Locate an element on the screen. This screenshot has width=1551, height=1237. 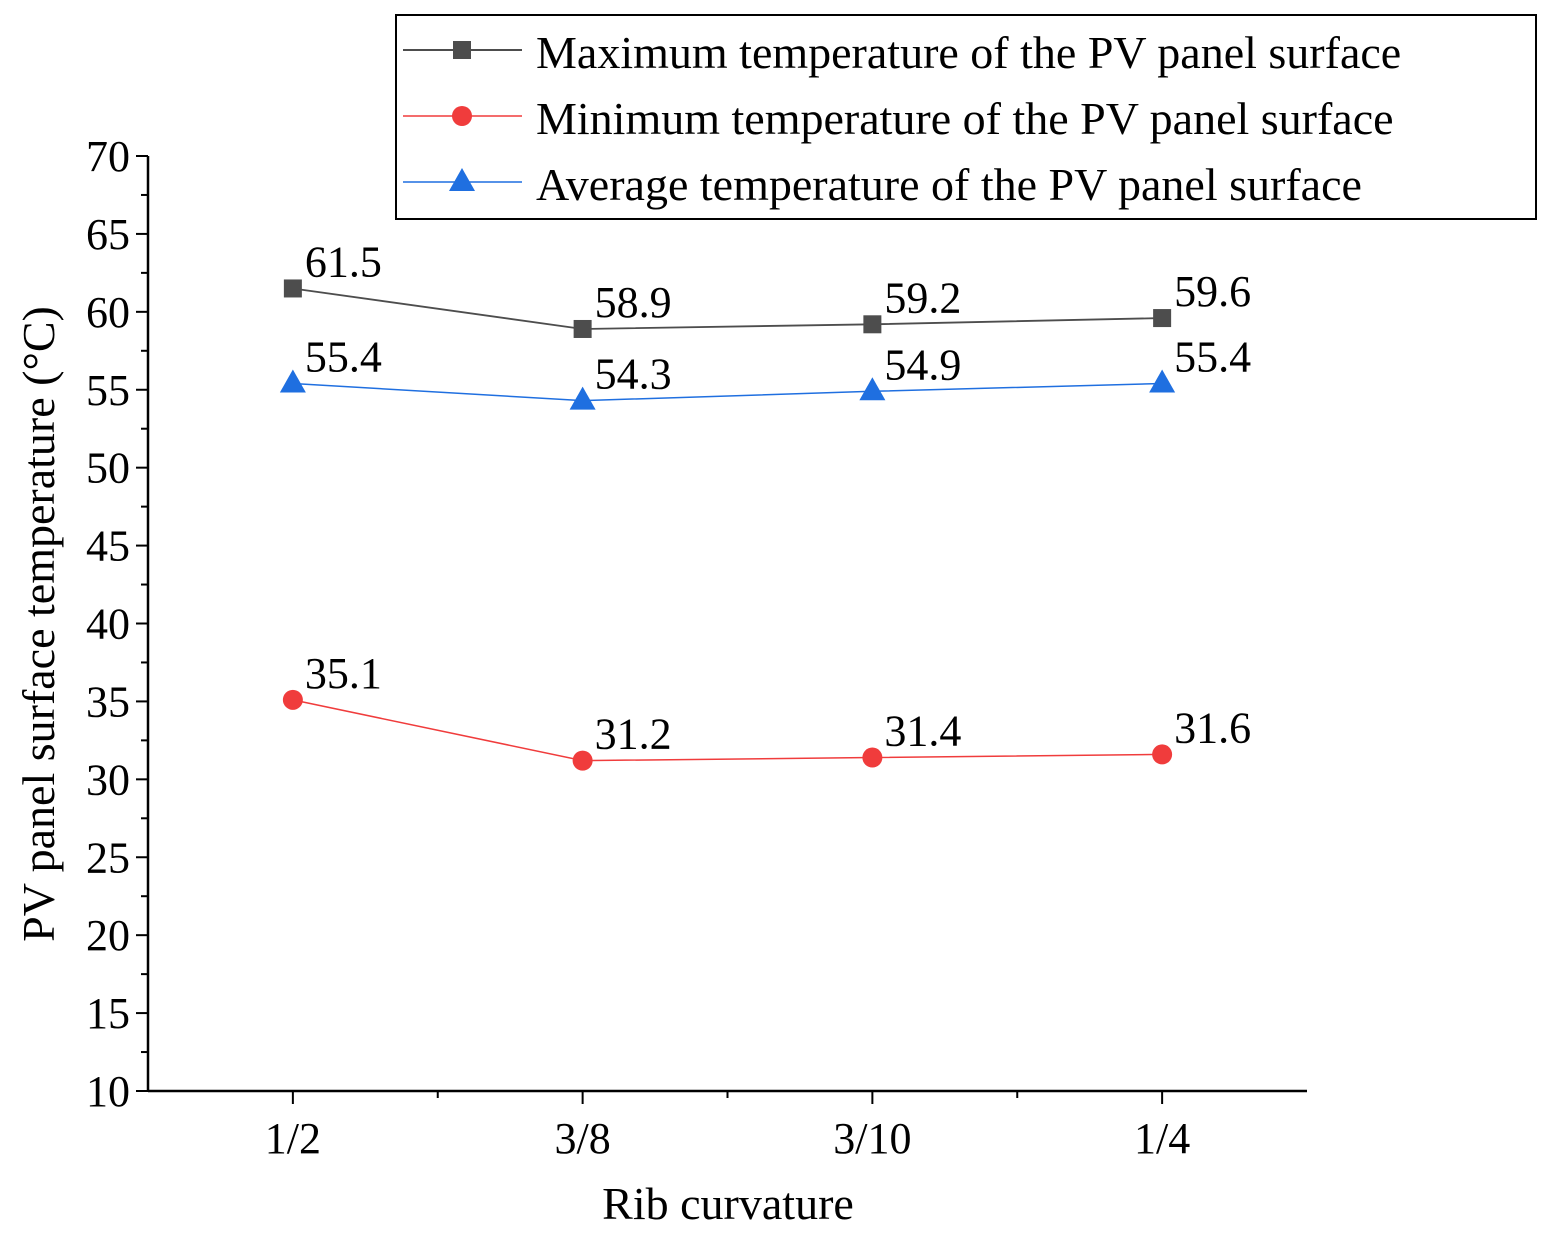
y-tick-label: 55 is located at coordinates (108, 390).